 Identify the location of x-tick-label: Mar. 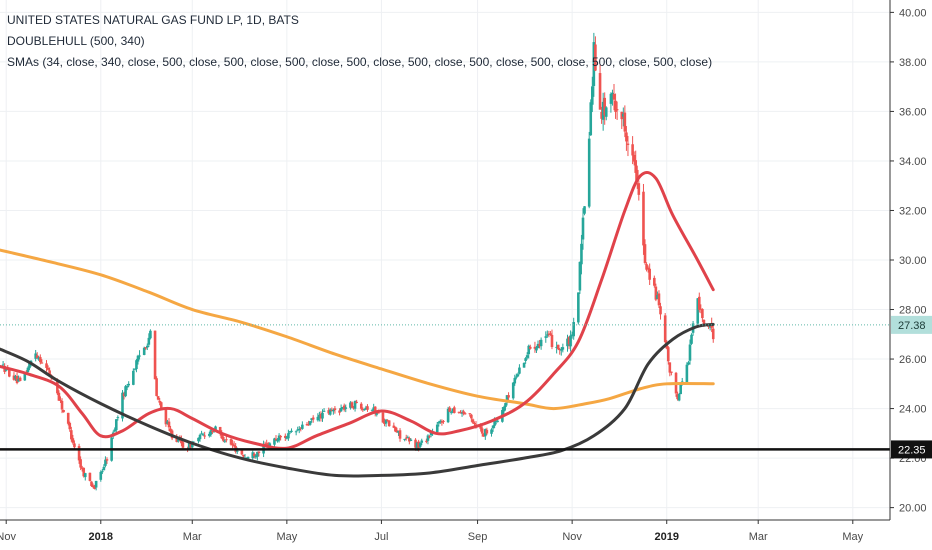
(758, 537).